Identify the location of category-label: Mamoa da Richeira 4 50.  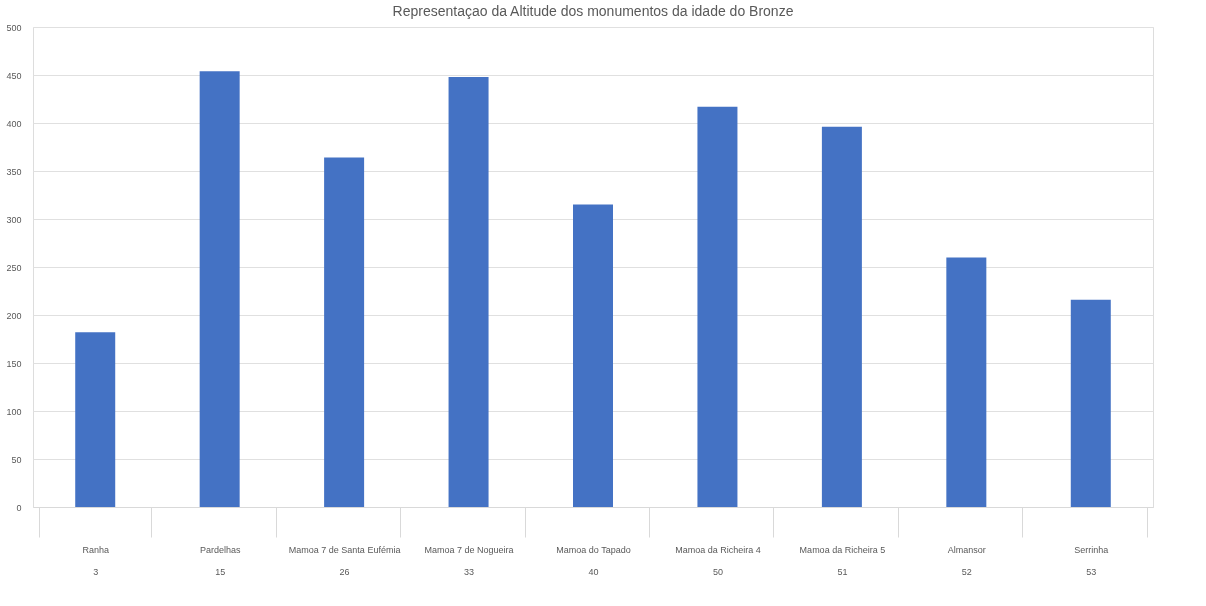
(718, 560).